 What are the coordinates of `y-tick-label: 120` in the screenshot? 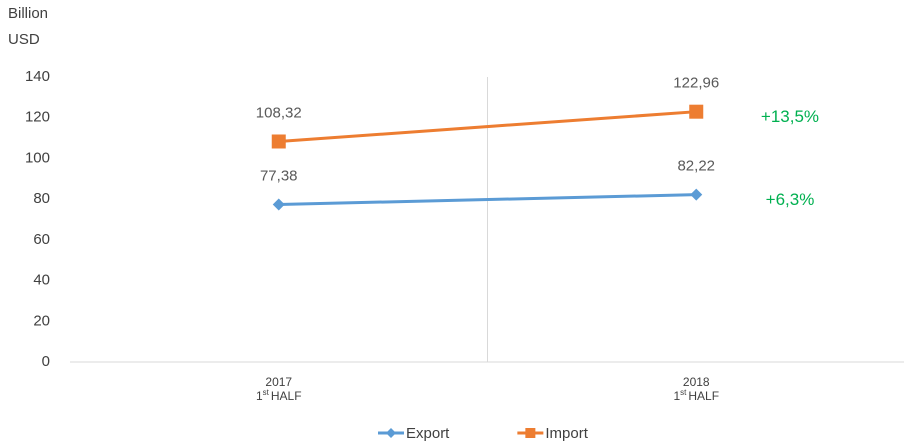 It's located at (37, 117).